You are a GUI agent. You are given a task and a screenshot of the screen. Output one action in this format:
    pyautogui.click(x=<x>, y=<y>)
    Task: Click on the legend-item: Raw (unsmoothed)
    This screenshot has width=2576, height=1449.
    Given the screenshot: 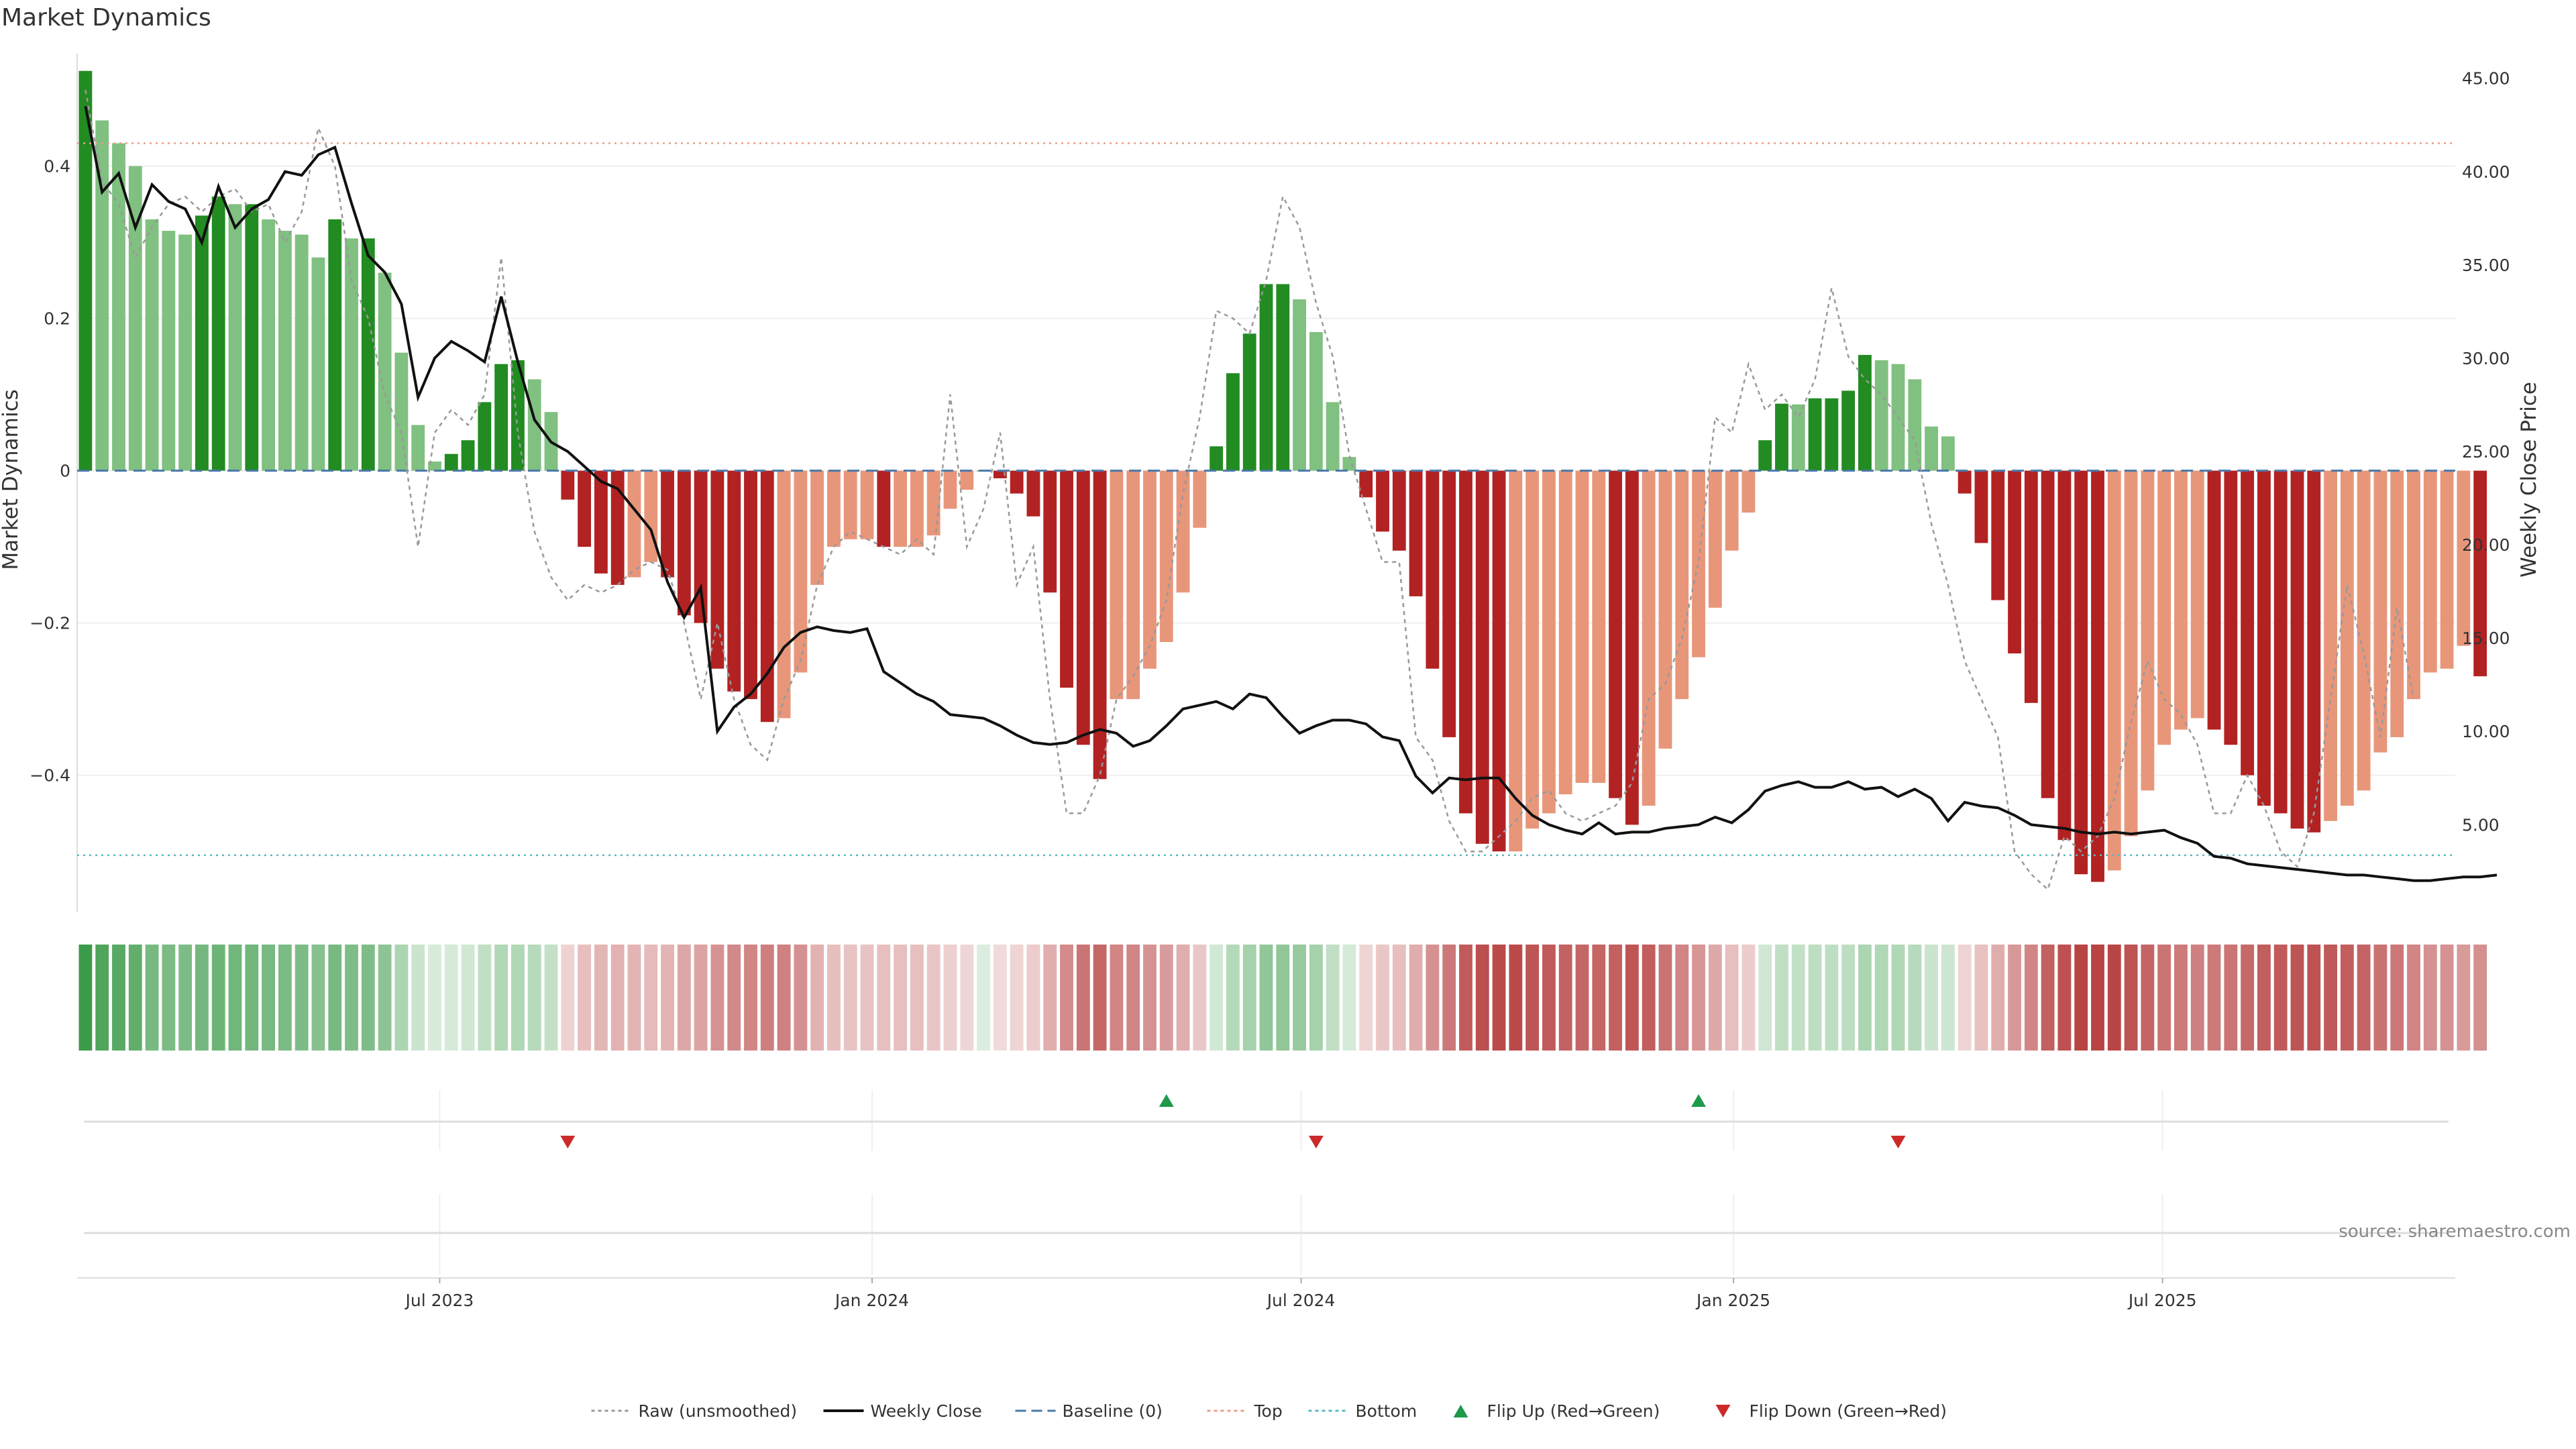 What is the action you would take?
    pyautogui.click(x=694, y=1411)
    